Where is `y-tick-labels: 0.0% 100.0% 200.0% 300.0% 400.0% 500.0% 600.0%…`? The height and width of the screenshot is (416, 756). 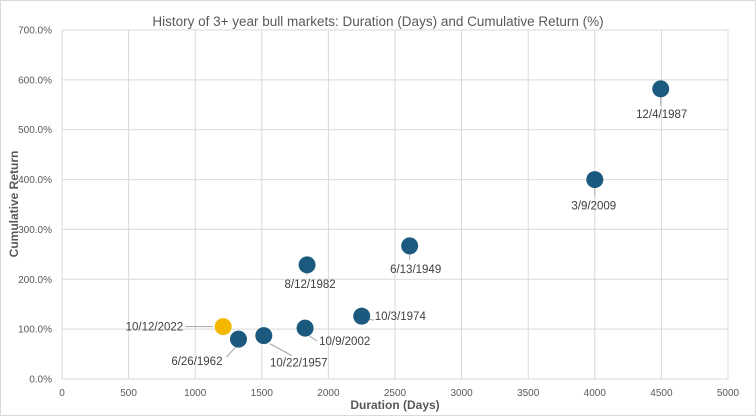
y-tick-labels: 0.0% 100.0% 200.0% 300.0% 400.0% 500.0% 600.0%… is located at coordinates (35, 206).